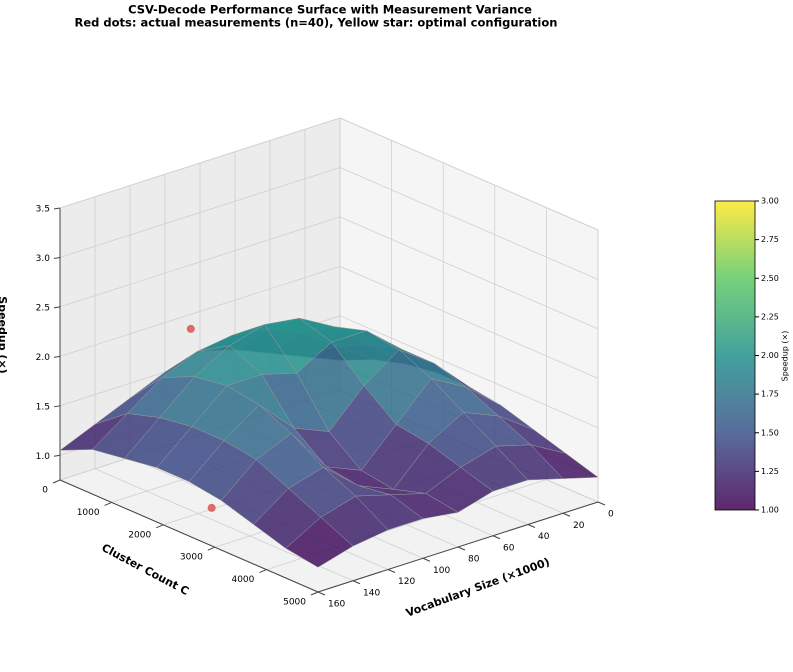  What do you see at coordinates (139, 535) in the screenshot?
I see `x-tick-label: 2000` at bounding box center [139, 535].